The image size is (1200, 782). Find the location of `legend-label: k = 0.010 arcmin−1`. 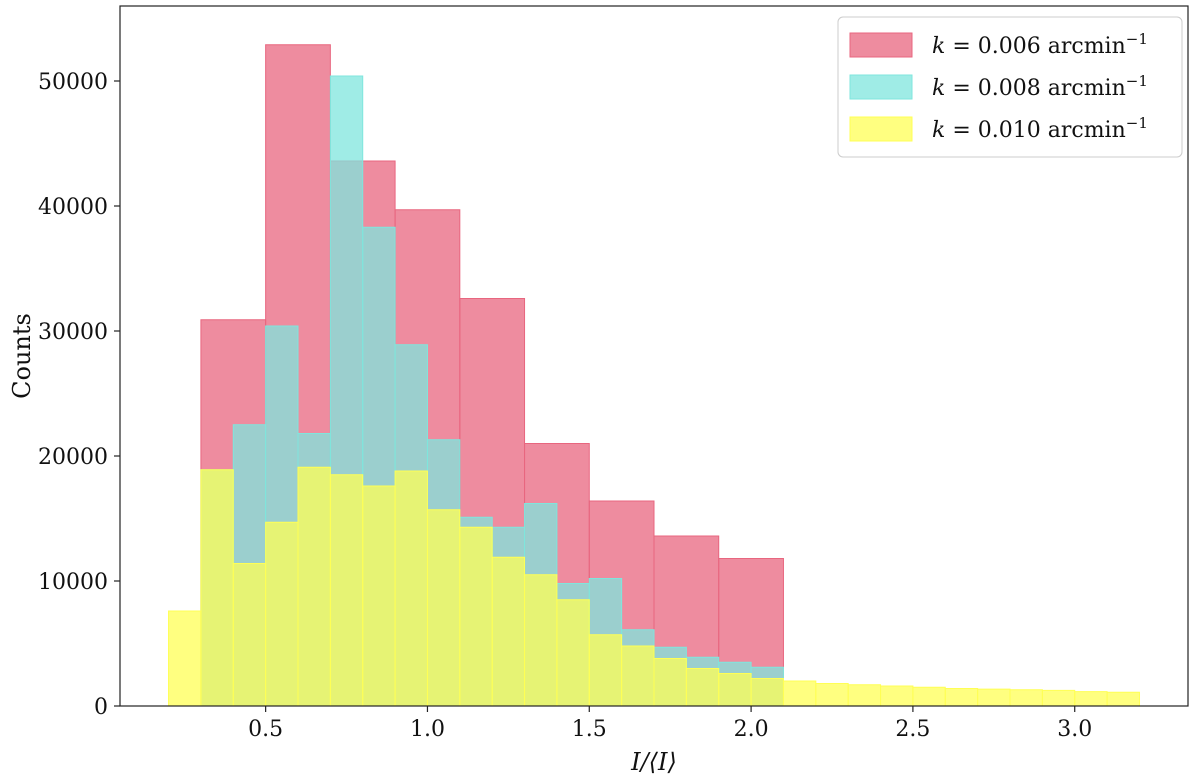

legend-label: k = 0.010 arcmin−1 is located at coordinates (1040, 128).